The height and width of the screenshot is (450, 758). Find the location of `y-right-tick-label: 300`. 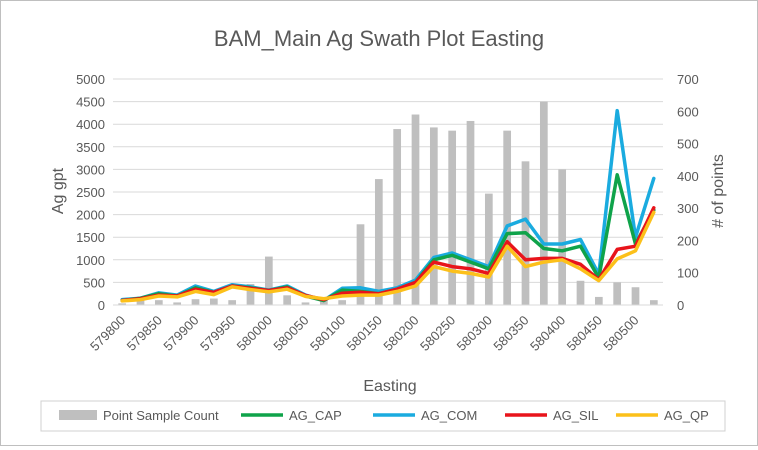

y-right-tick-label: 300 is located at coordinates (688, 208).